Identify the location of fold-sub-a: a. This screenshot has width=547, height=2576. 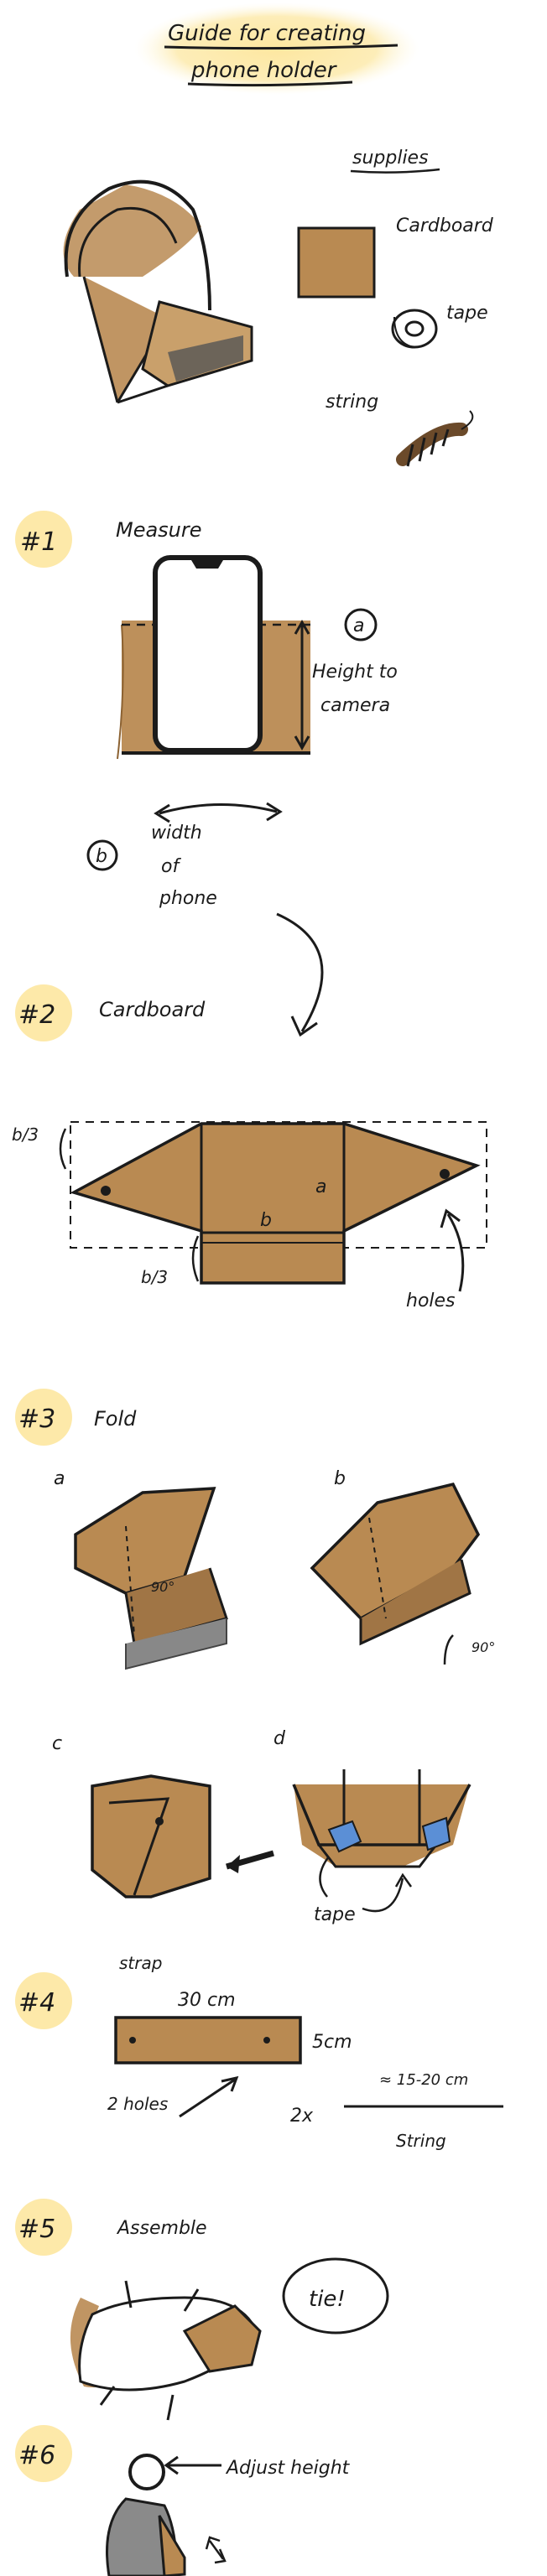
(59, 1478).